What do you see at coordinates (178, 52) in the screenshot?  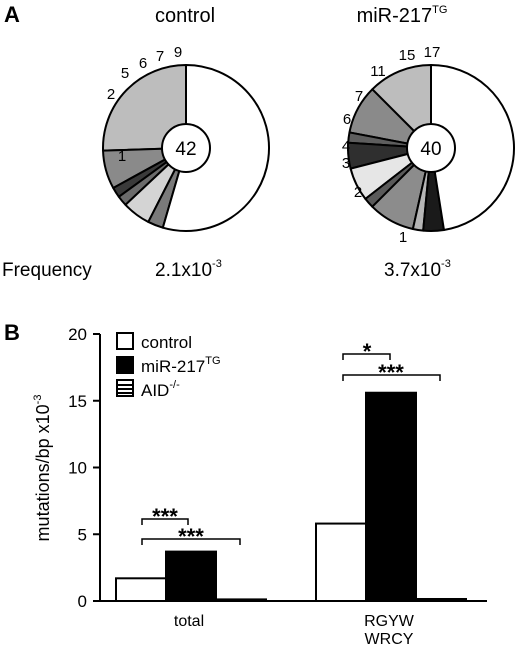 I see `slice-label-control-9: 9` at bounding box center [178, 52].